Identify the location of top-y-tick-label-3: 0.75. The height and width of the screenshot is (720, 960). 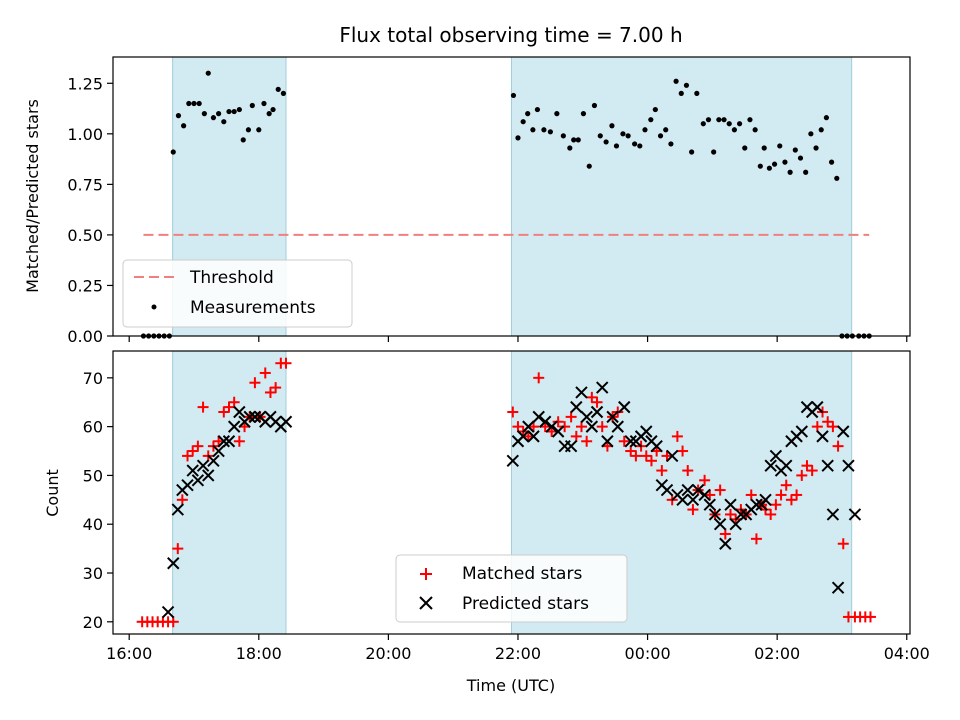
(85, 184).